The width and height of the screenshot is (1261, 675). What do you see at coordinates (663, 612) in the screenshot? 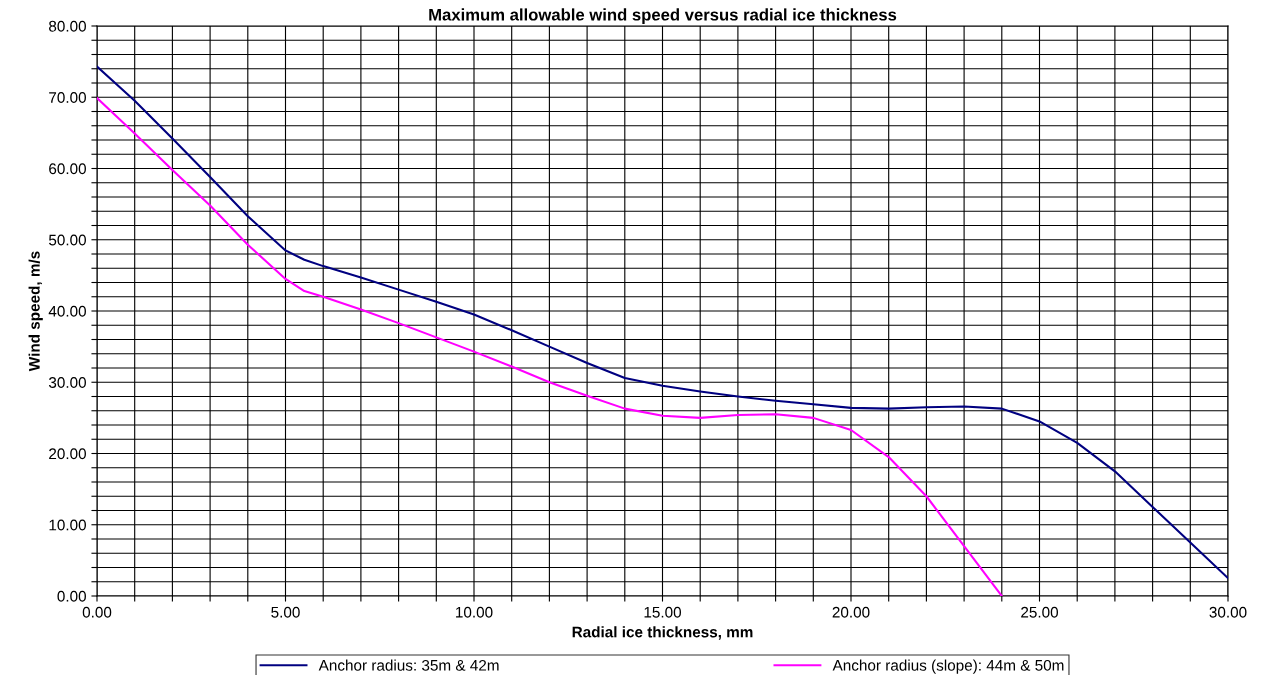
I see `x-tick-label: 15.00` at bounding box center [663, 612].